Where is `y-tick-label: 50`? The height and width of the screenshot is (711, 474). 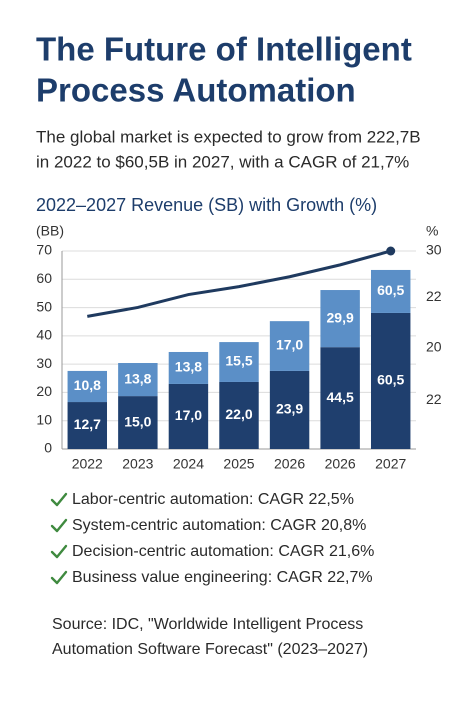 y-tick-label: 50 is located at coordinates (44, 306).